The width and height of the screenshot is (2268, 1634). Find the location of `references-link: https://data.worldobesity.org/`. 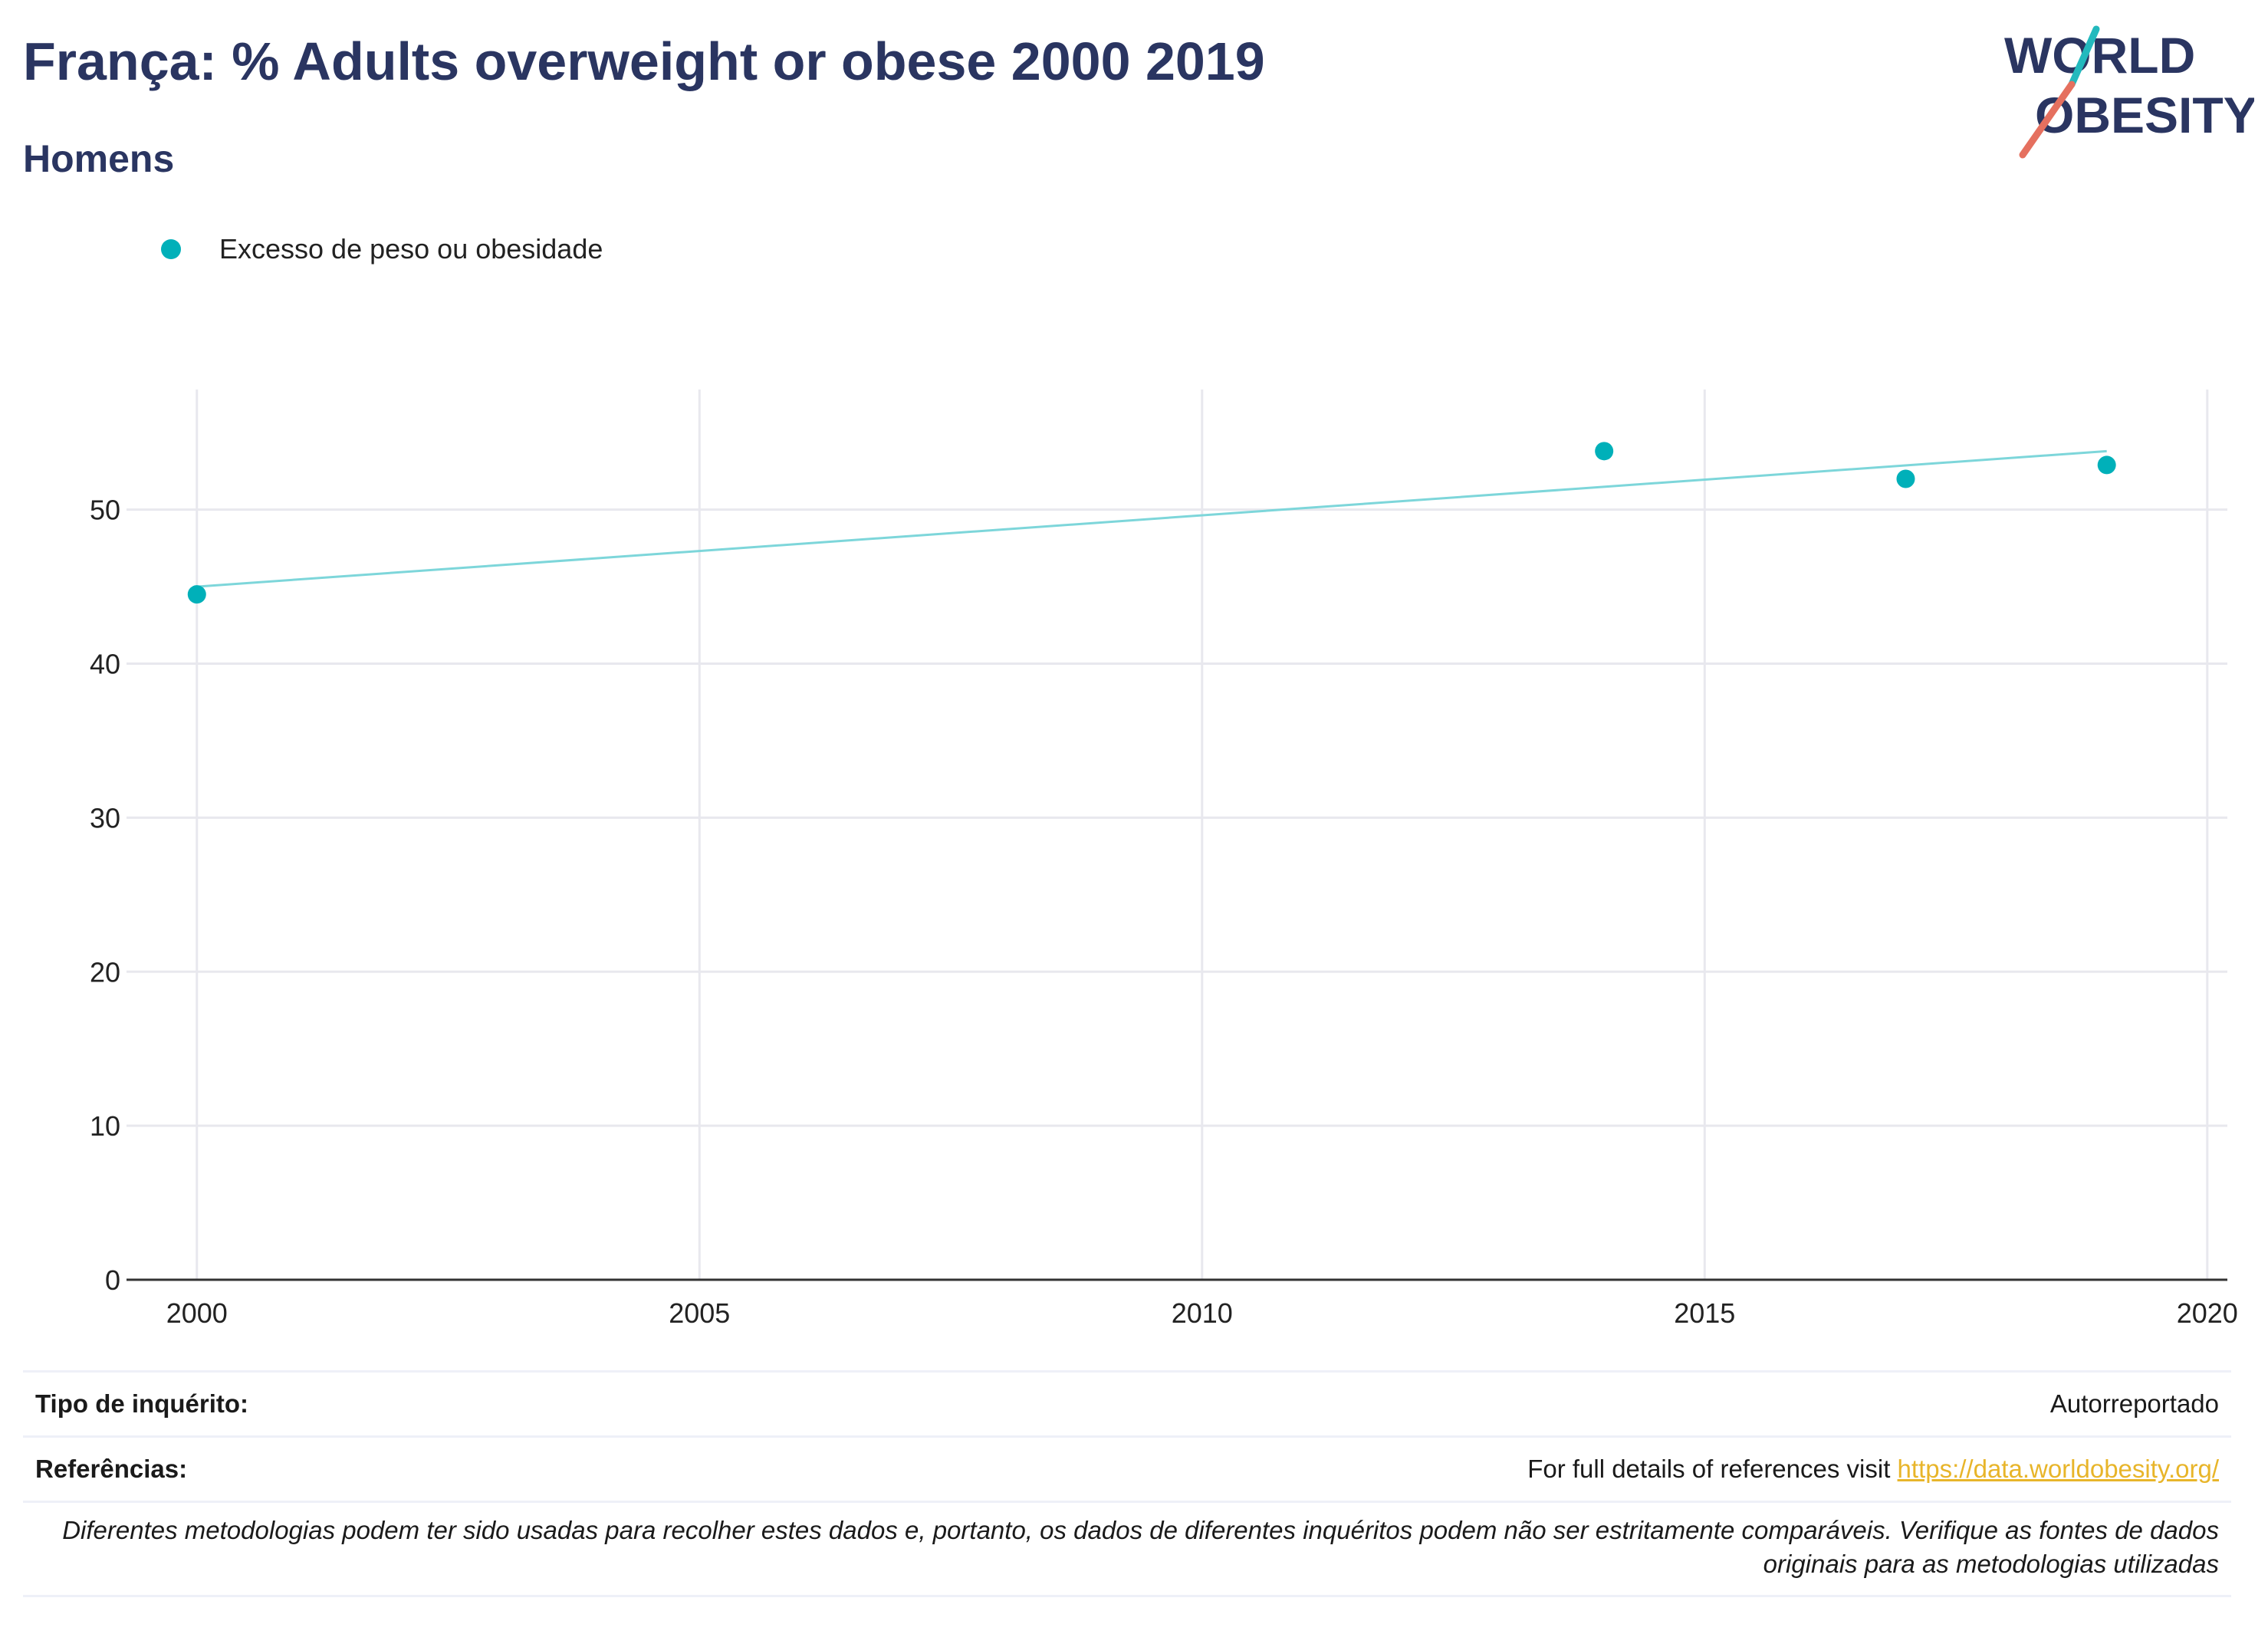

references-link: https://data.worldobesity.org/ is located at coordinates (2058, 1469).